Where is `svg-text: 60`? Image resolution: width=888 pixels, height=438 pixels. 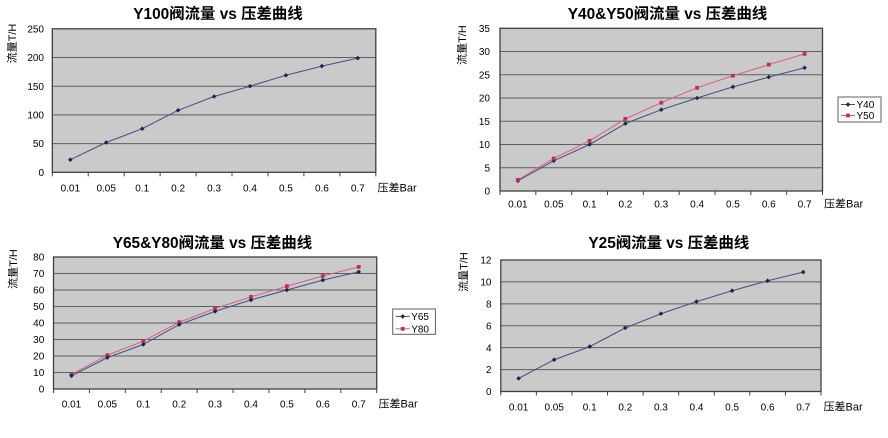
svg-text: 60 is located at coordinates (39, 291).